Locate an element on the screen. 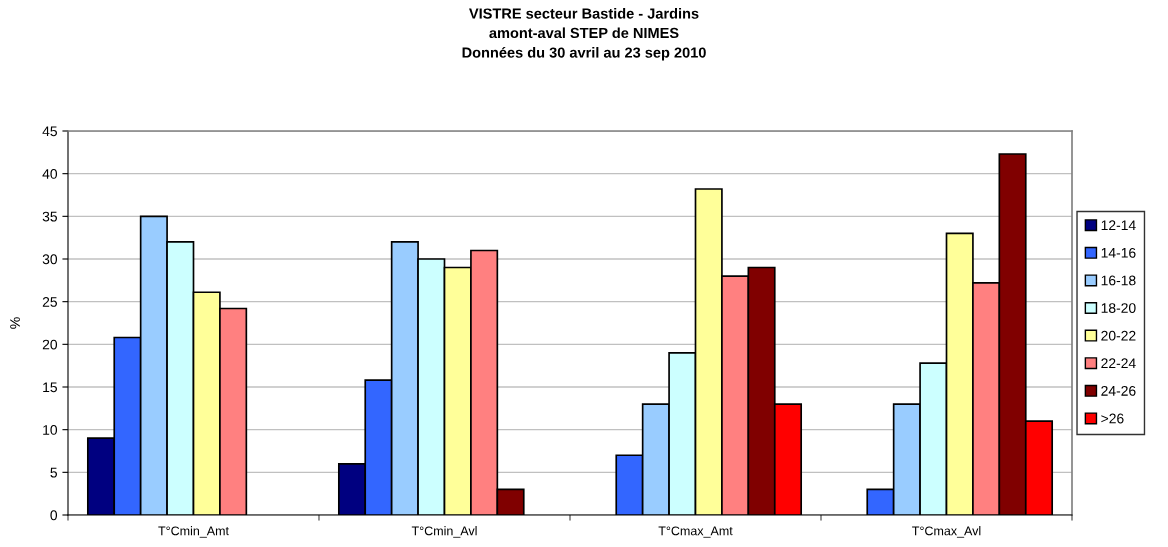 This screenshot has width=1168, height=547. legend-label: >26 is located at coordinates (1112, 418).